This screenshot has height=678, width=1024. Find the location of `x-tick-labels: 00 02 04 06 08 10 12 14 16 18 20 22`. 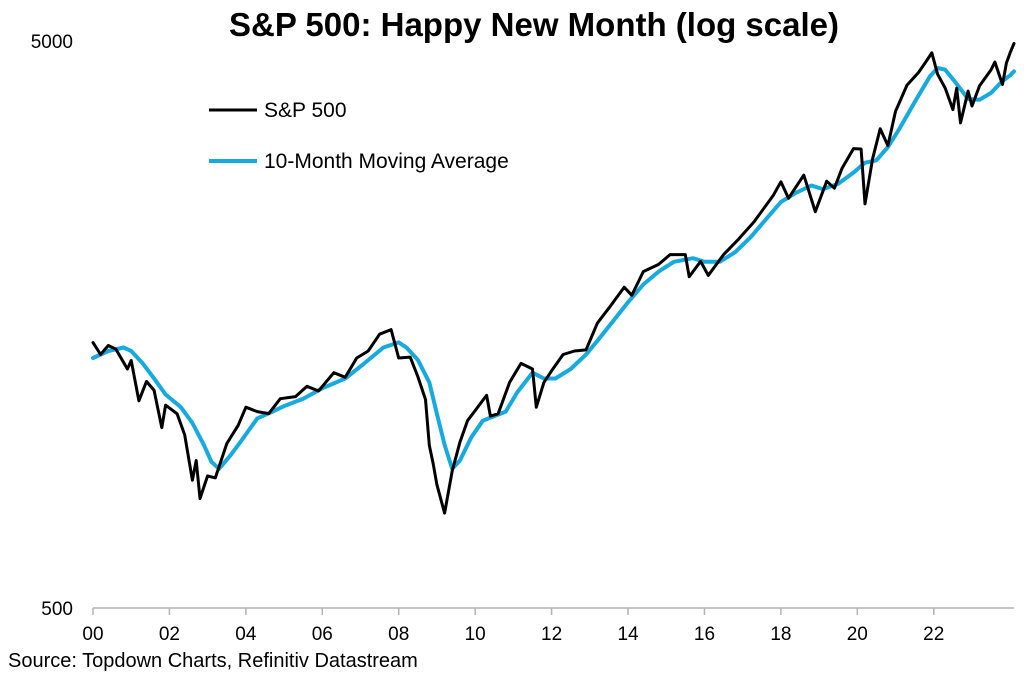

x-tick-labels: 00 02 04 06 08 10 12 14 16 18 20 22 is located at coordinates (513, 626).